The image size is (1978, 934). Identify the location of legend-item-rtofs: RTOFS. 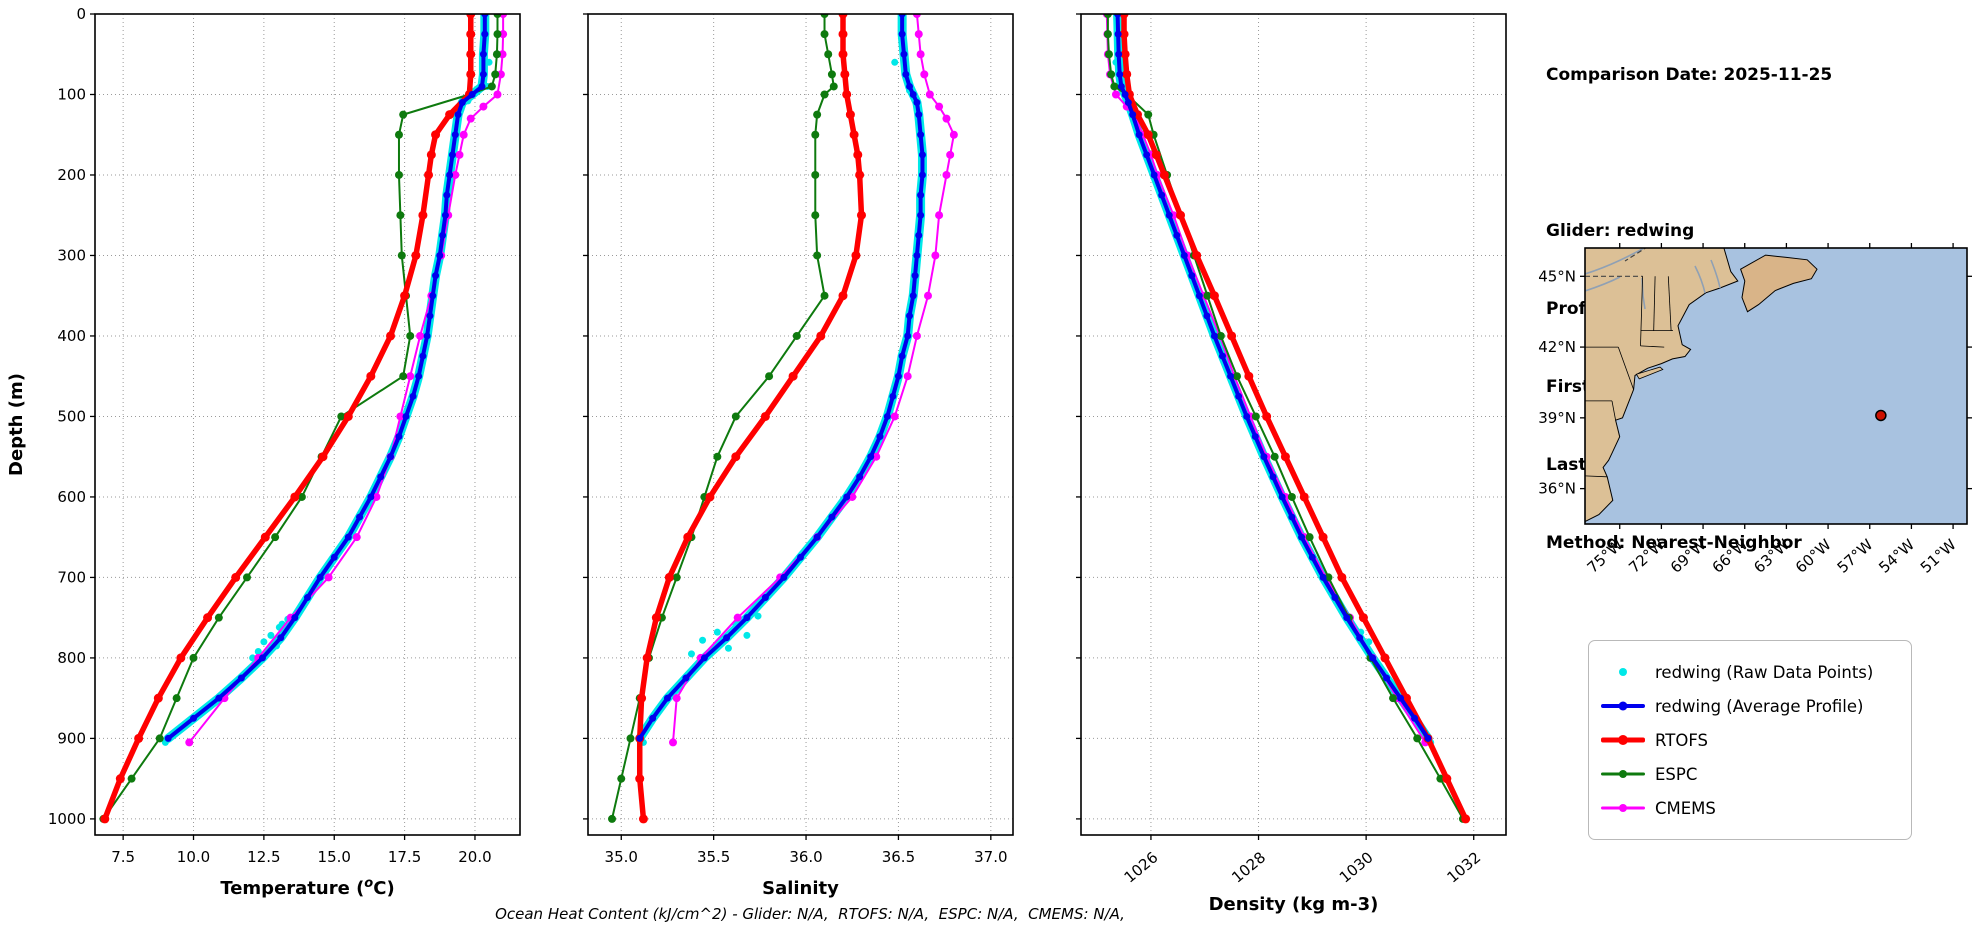
(1750, 740).